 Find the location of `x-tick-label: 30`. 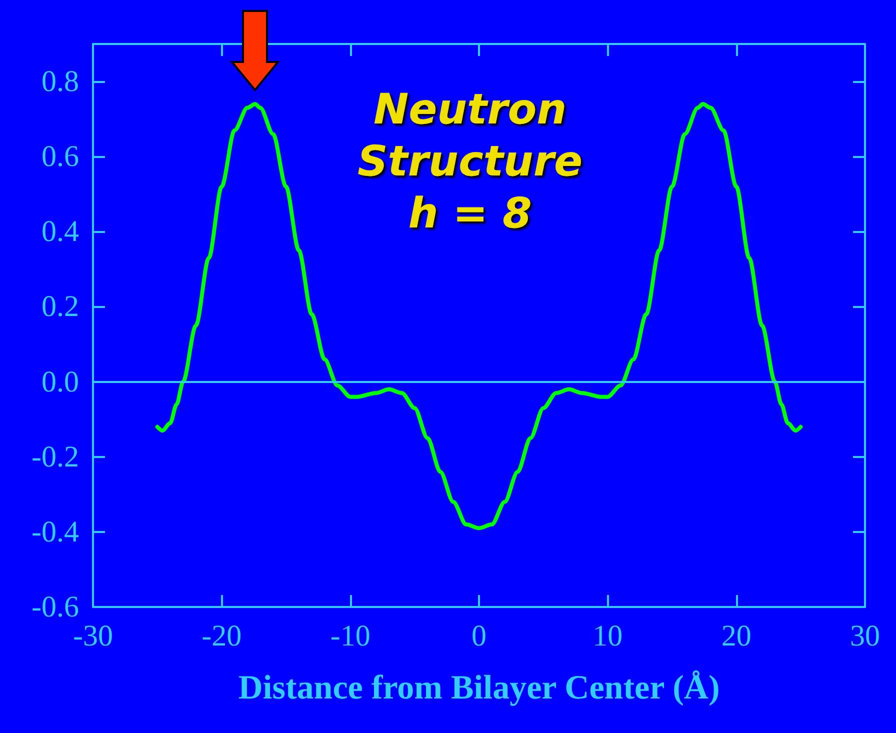

x-tick-label: 30 is located at coordinates (865, 636).